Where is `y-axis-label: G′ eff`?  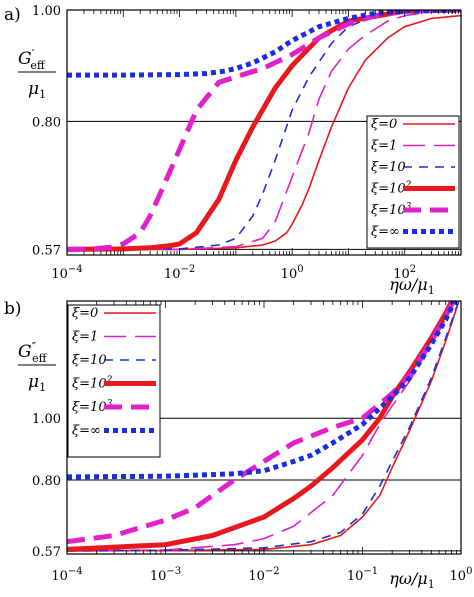
y-axis-label: G′ eff is located at coordinates (32, 59).